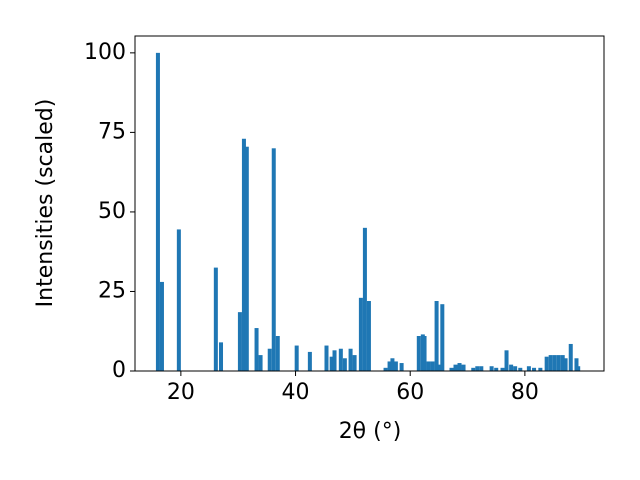 The width and height of the screenshot is (640, 480). Describe the element at coordinates (112, 290) in the screenshot. I see `y-tick-label: 25` at that location.